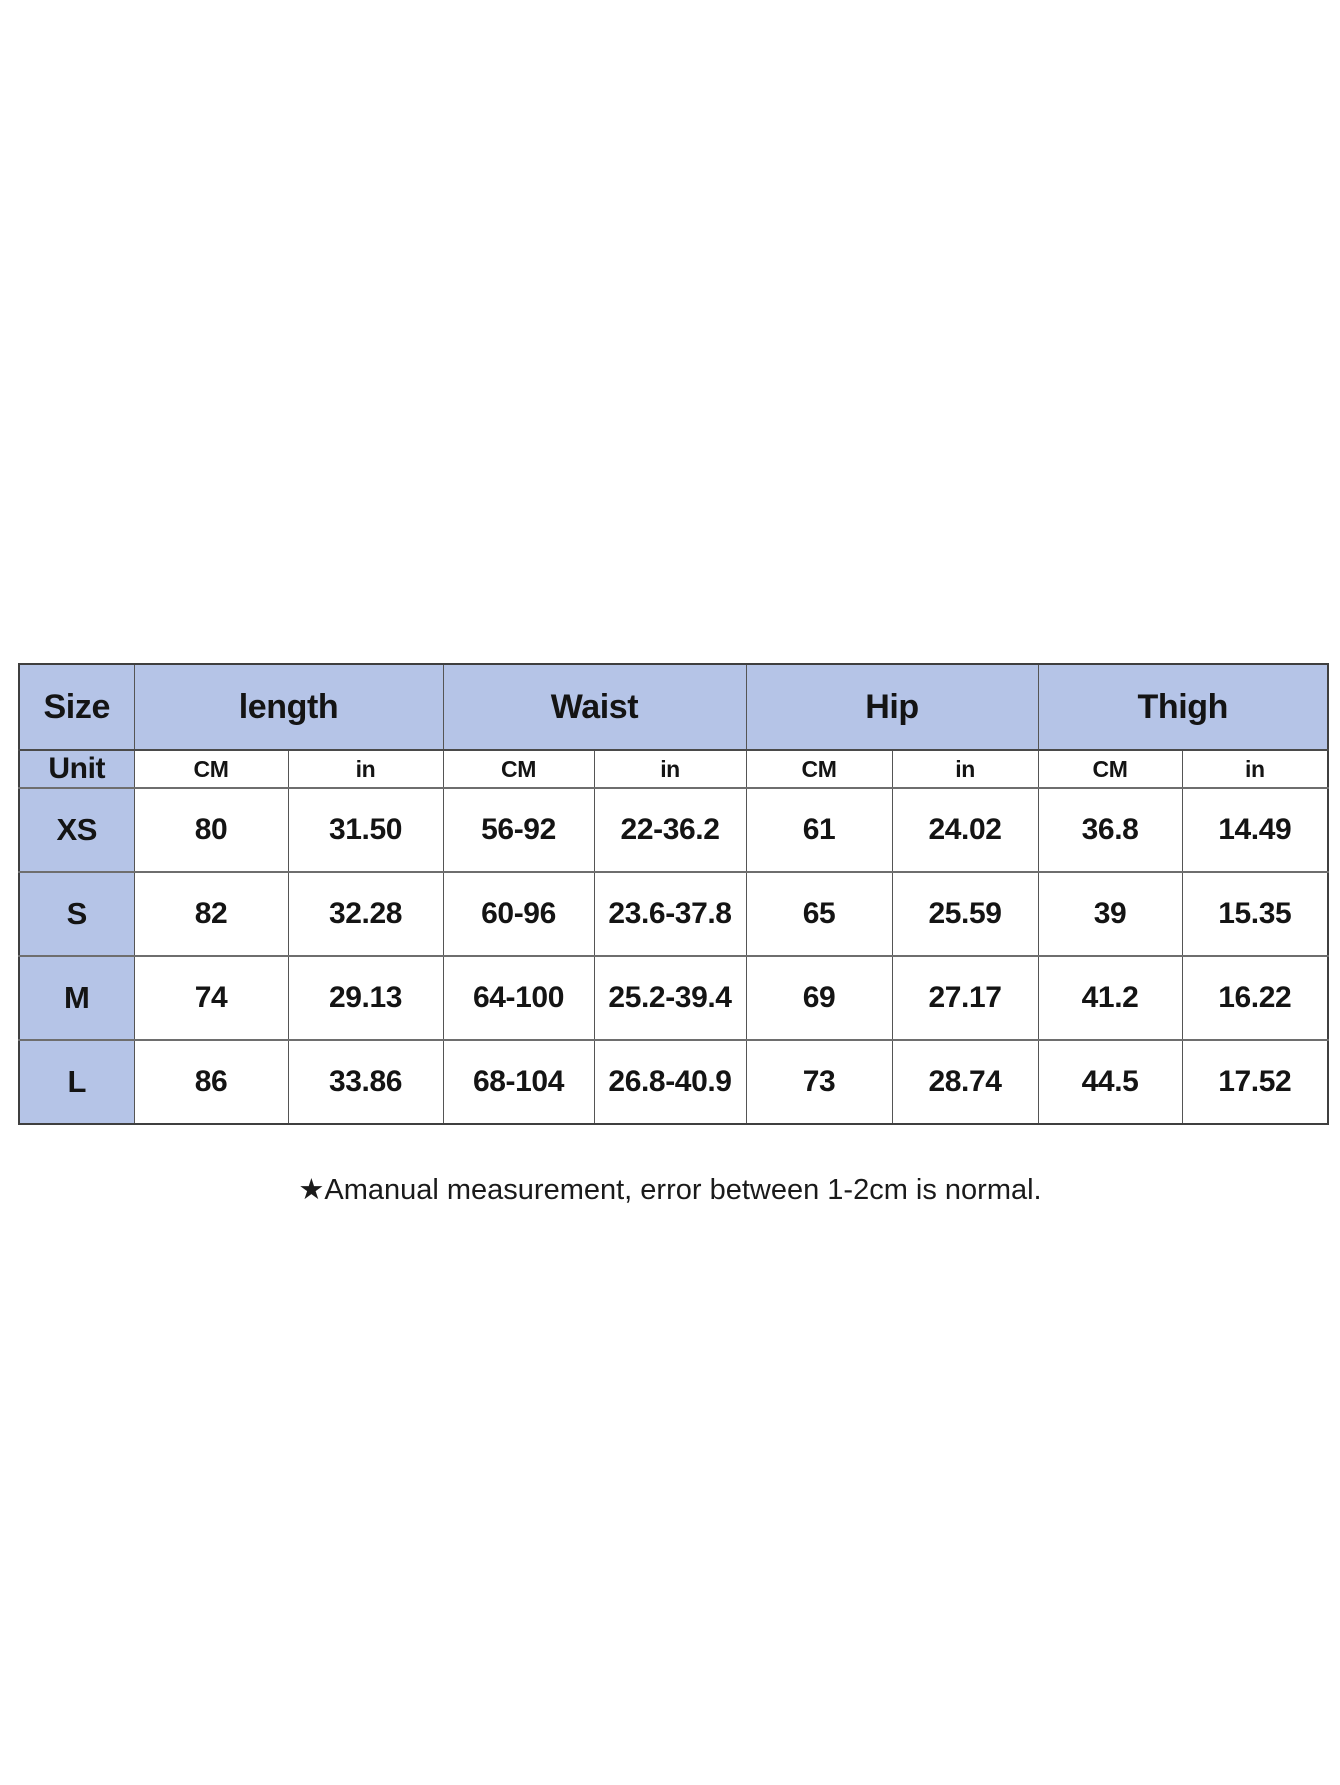 The height and width of the screenshot is (1785, 1340). I want to click on value-cell: 14.49, so click(1255, 830).